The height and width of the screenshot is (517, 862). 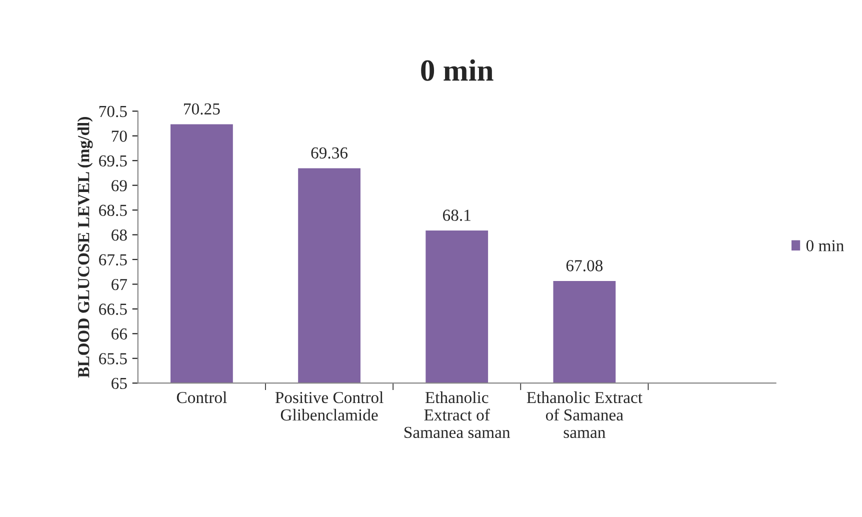 I want to click on y-tick-label: 68, so click(x=119, y=235).